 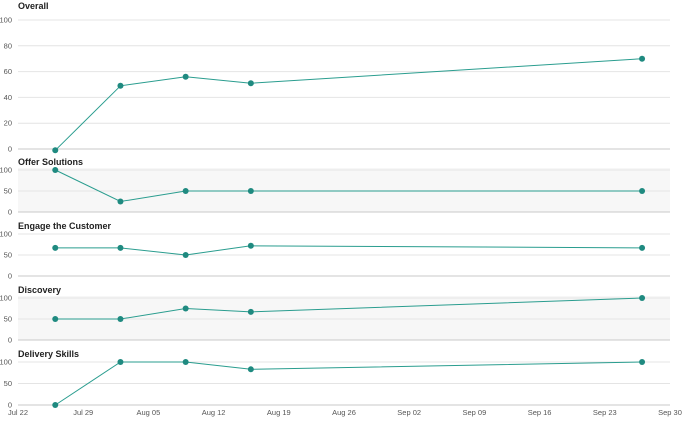 I want to click on y-tick-label: 80, so click(x=8, y=45).